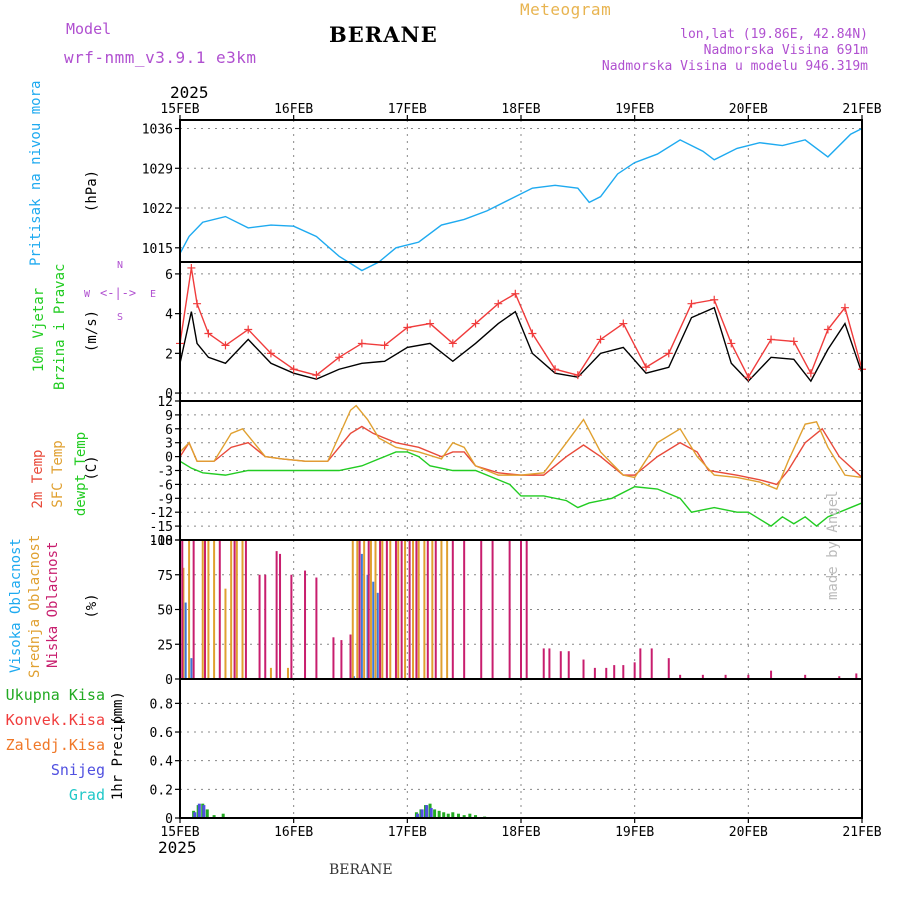 This screenshot has width=900, height=900. Describe the element at coordinates (162, 762) in the screenshot. I see `y-tick-label: 0.4` at that location.